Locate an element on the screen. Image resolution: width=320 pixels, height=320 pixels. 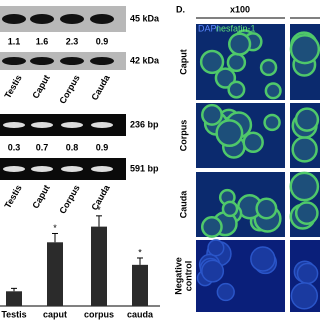
legend-dapi: DAPI is located at coordinates (208, 28).